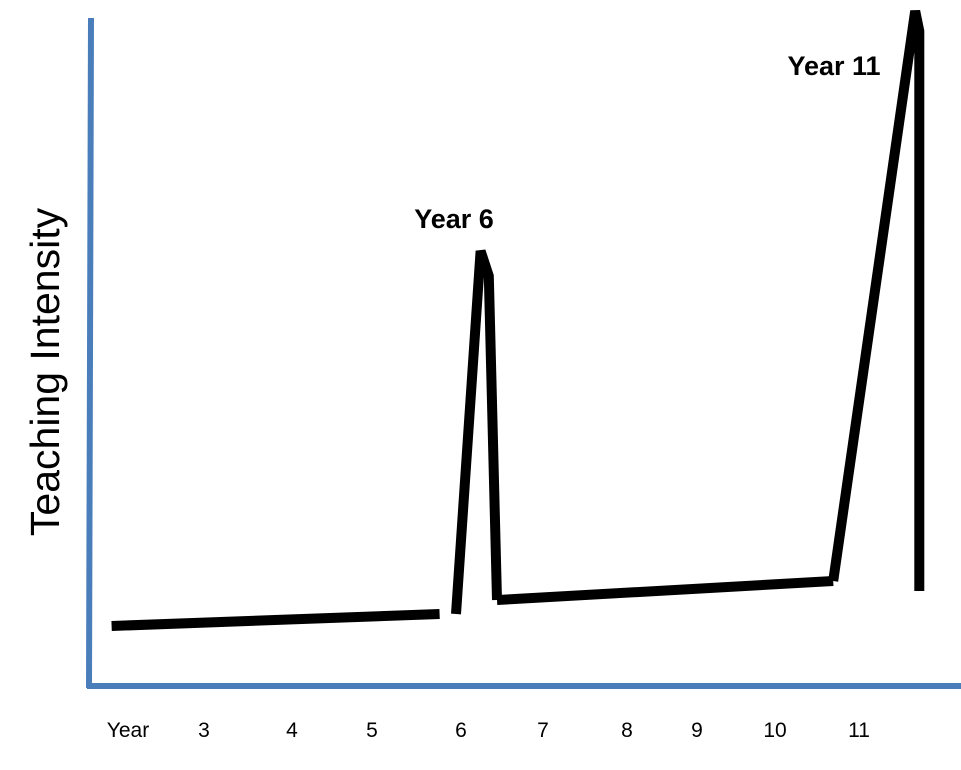  What do you see at coordinates (372, 730) in the screenshot?
I see `x-tick-label: 5` at bounding box center [372, 730].